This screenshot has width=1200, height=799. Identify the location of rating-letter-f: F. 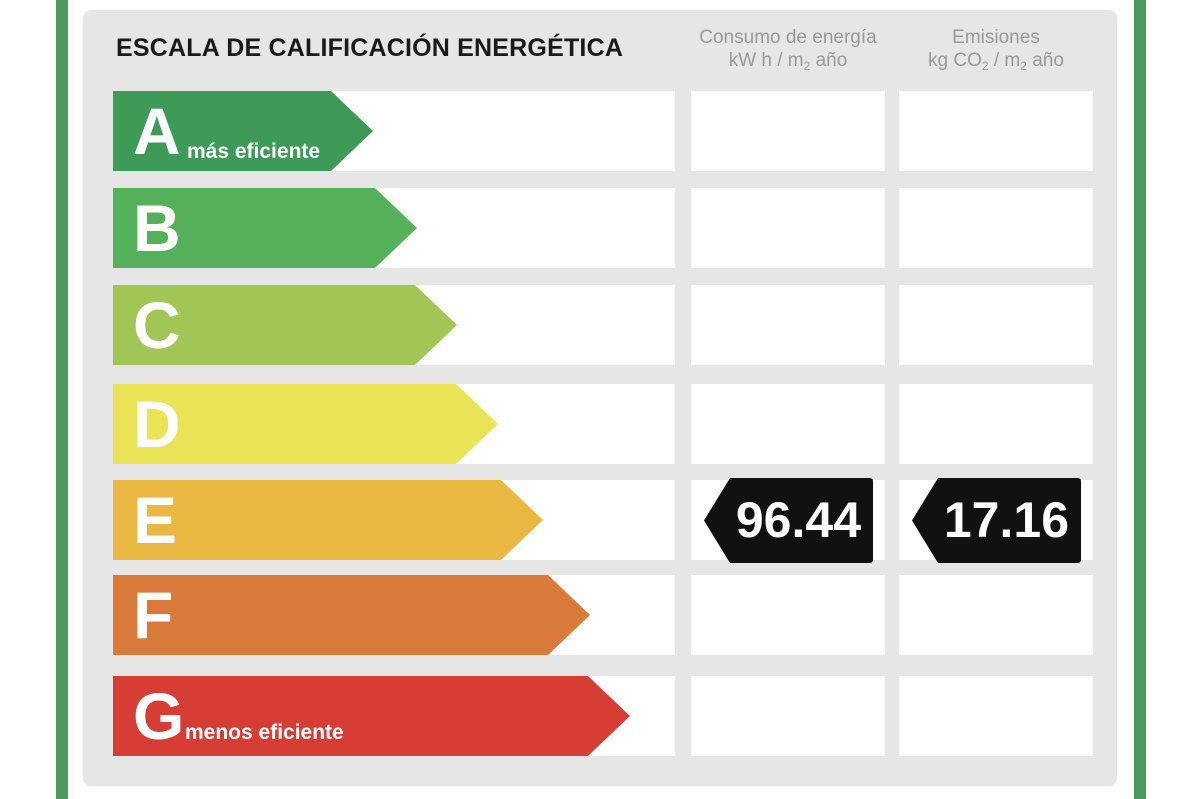
(153, 615).